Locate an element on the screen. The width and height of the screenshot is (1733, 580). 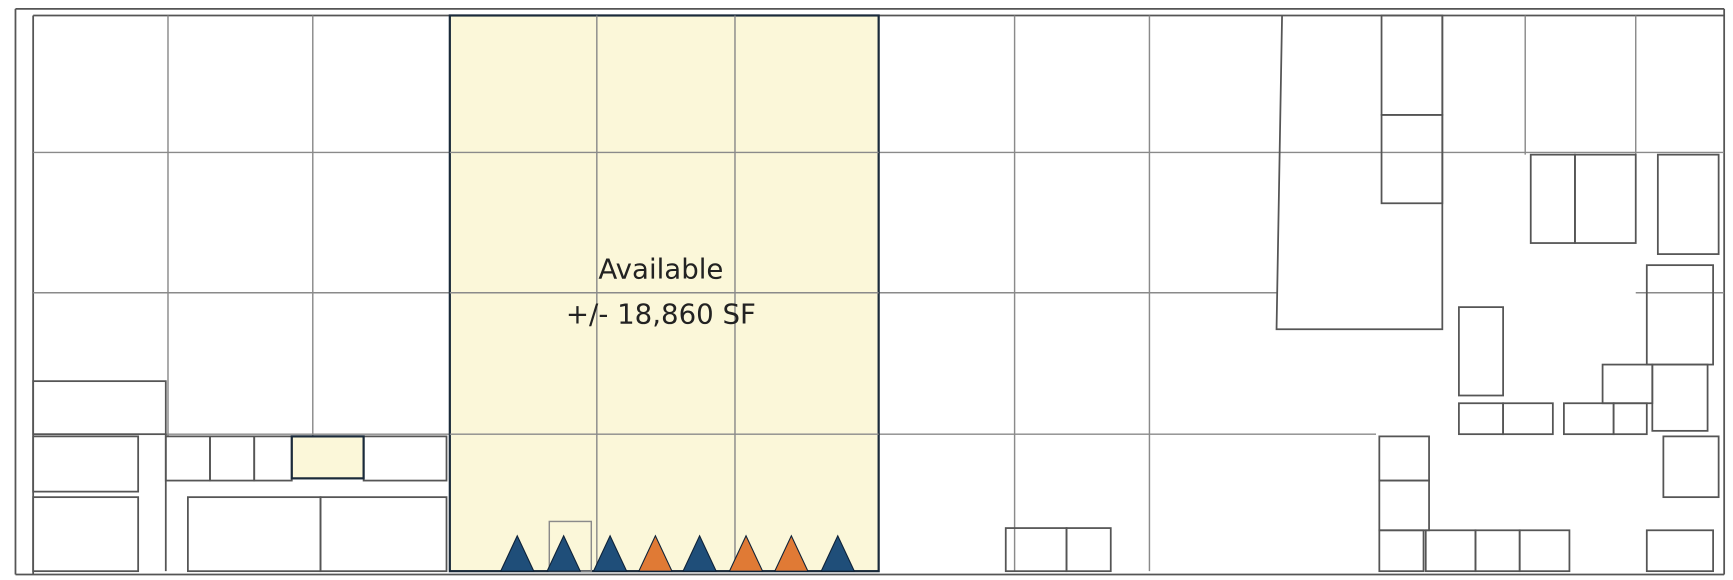
small-highlight is located at coordinates (327, 457).